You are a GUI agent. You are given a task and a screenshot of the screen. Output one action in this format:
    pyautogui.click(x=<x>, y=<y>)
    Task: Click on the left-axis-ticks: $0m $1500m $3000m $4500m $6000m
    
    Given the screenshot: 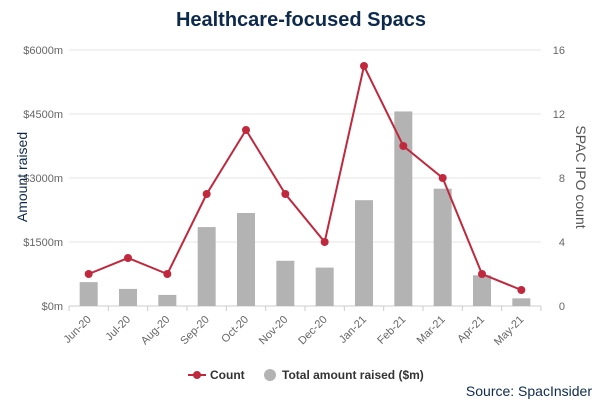 What is the action you would take?
    pyautogui.click(x=43, y=179)
    